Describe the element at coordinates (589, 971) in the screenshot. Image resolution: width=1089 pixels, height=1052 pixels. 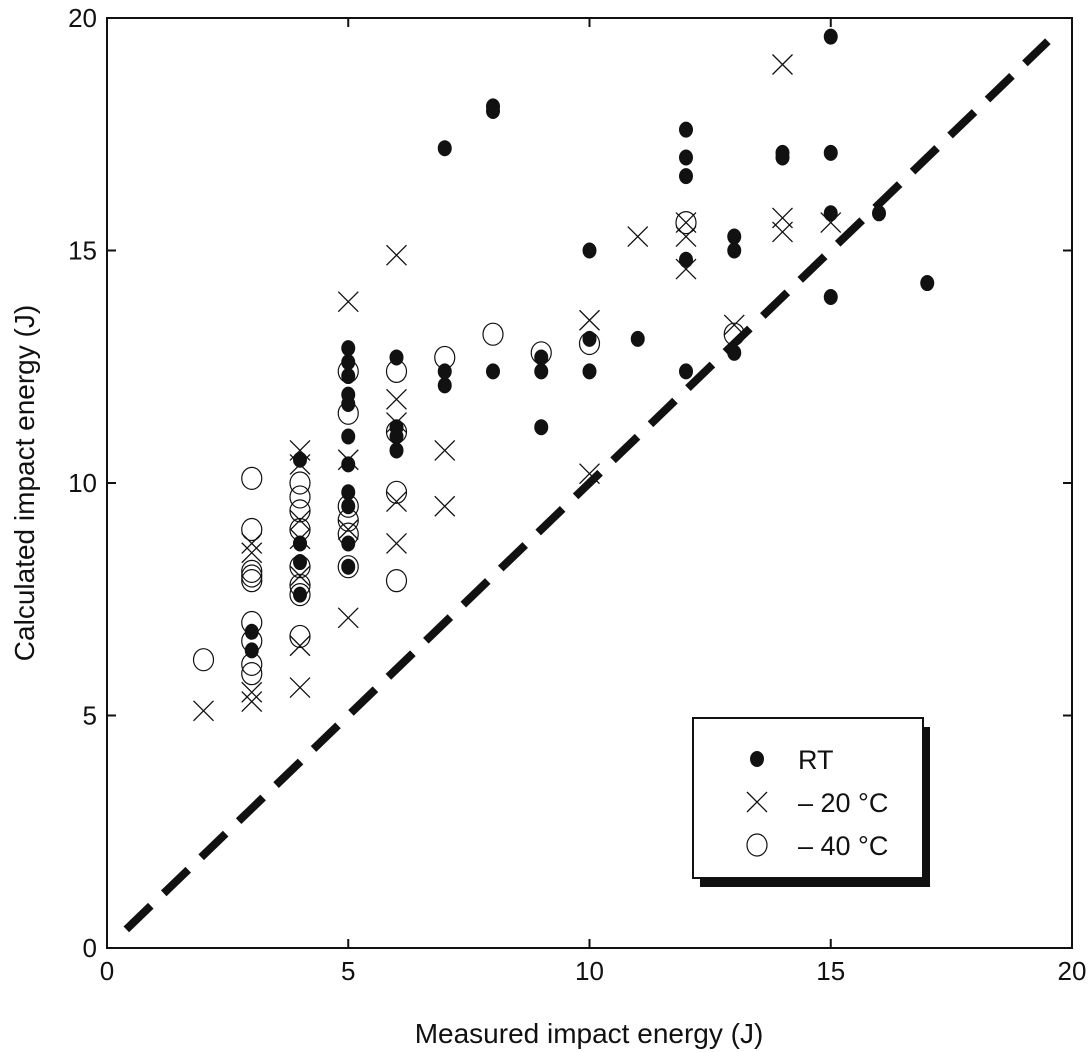
I see `x-tick-label: 10` at that location.